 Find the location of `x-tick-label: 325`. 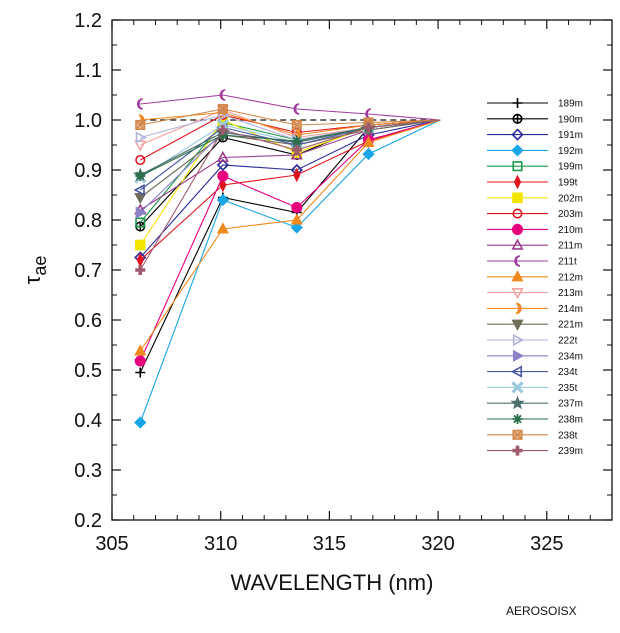

x-tick-label: 325 is located at coordinates (546, 544).